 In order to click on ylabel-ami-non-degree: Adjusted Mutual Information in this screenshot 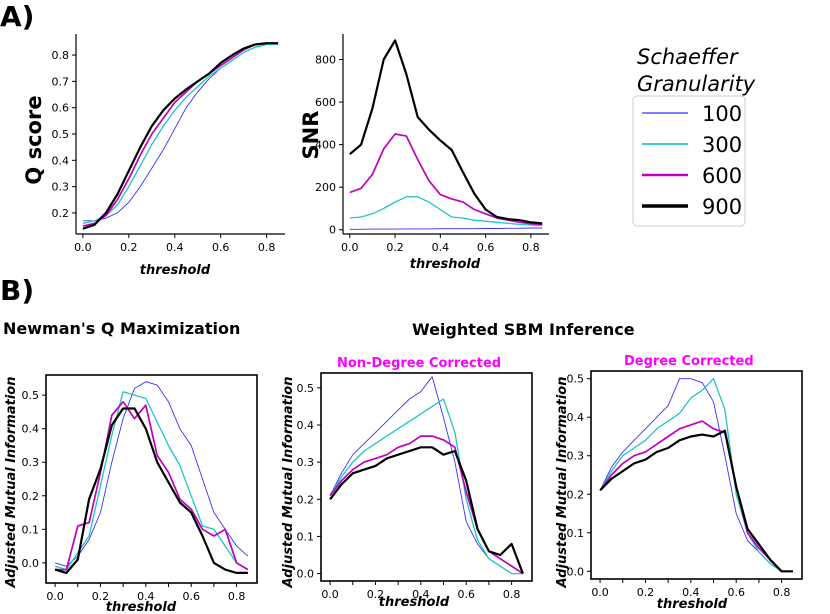, I will do `click(288, 483)`.